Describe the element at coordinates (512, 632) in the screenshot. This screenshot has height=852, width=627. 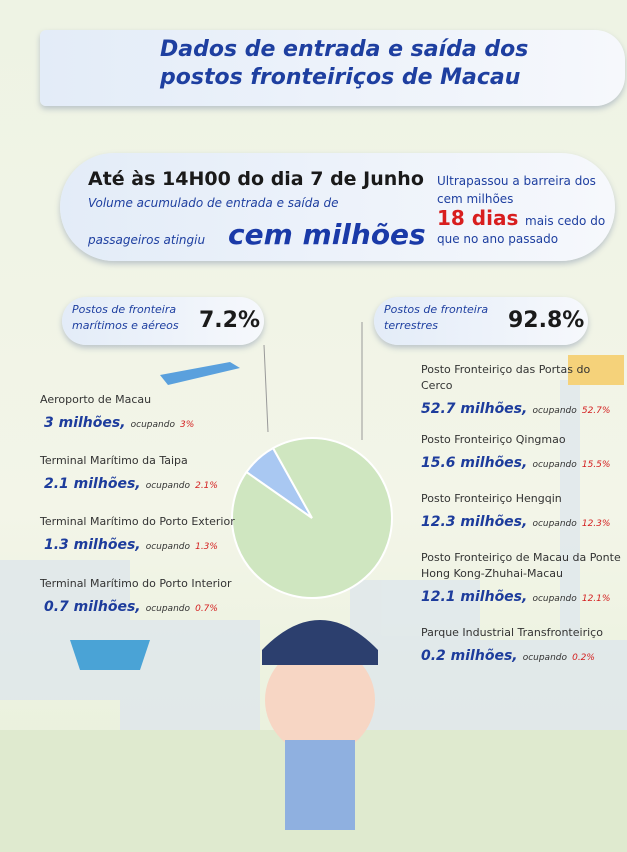
I see `item-name: Parque Industrial Transfronteiriço` at that location.